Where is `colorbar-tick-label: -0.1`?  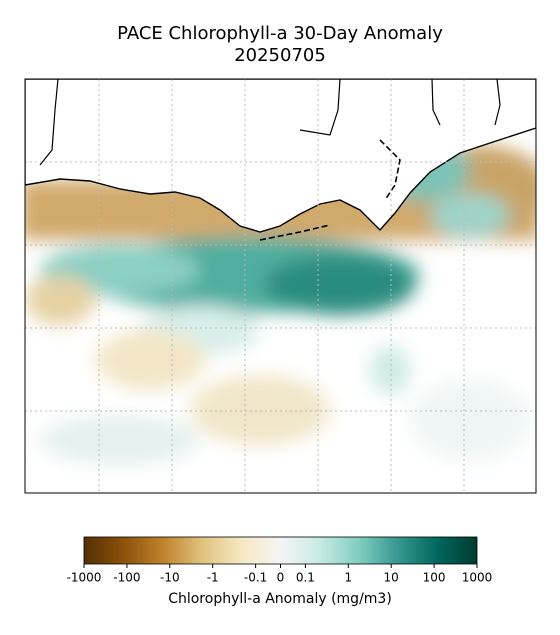
colorbar-tick-label: -0.1 is located at coordinates (255, 578).